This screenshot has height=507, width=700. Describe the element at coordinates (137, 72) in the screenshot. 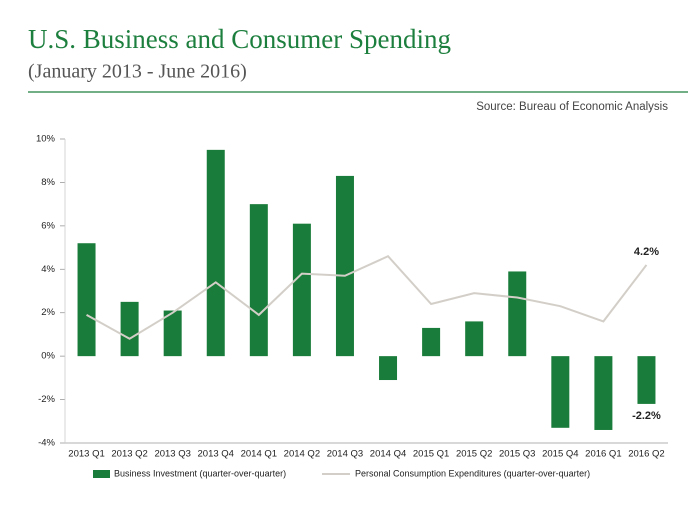

I see `chart-subtitle: (January 2013 - June 2016)` at that location.